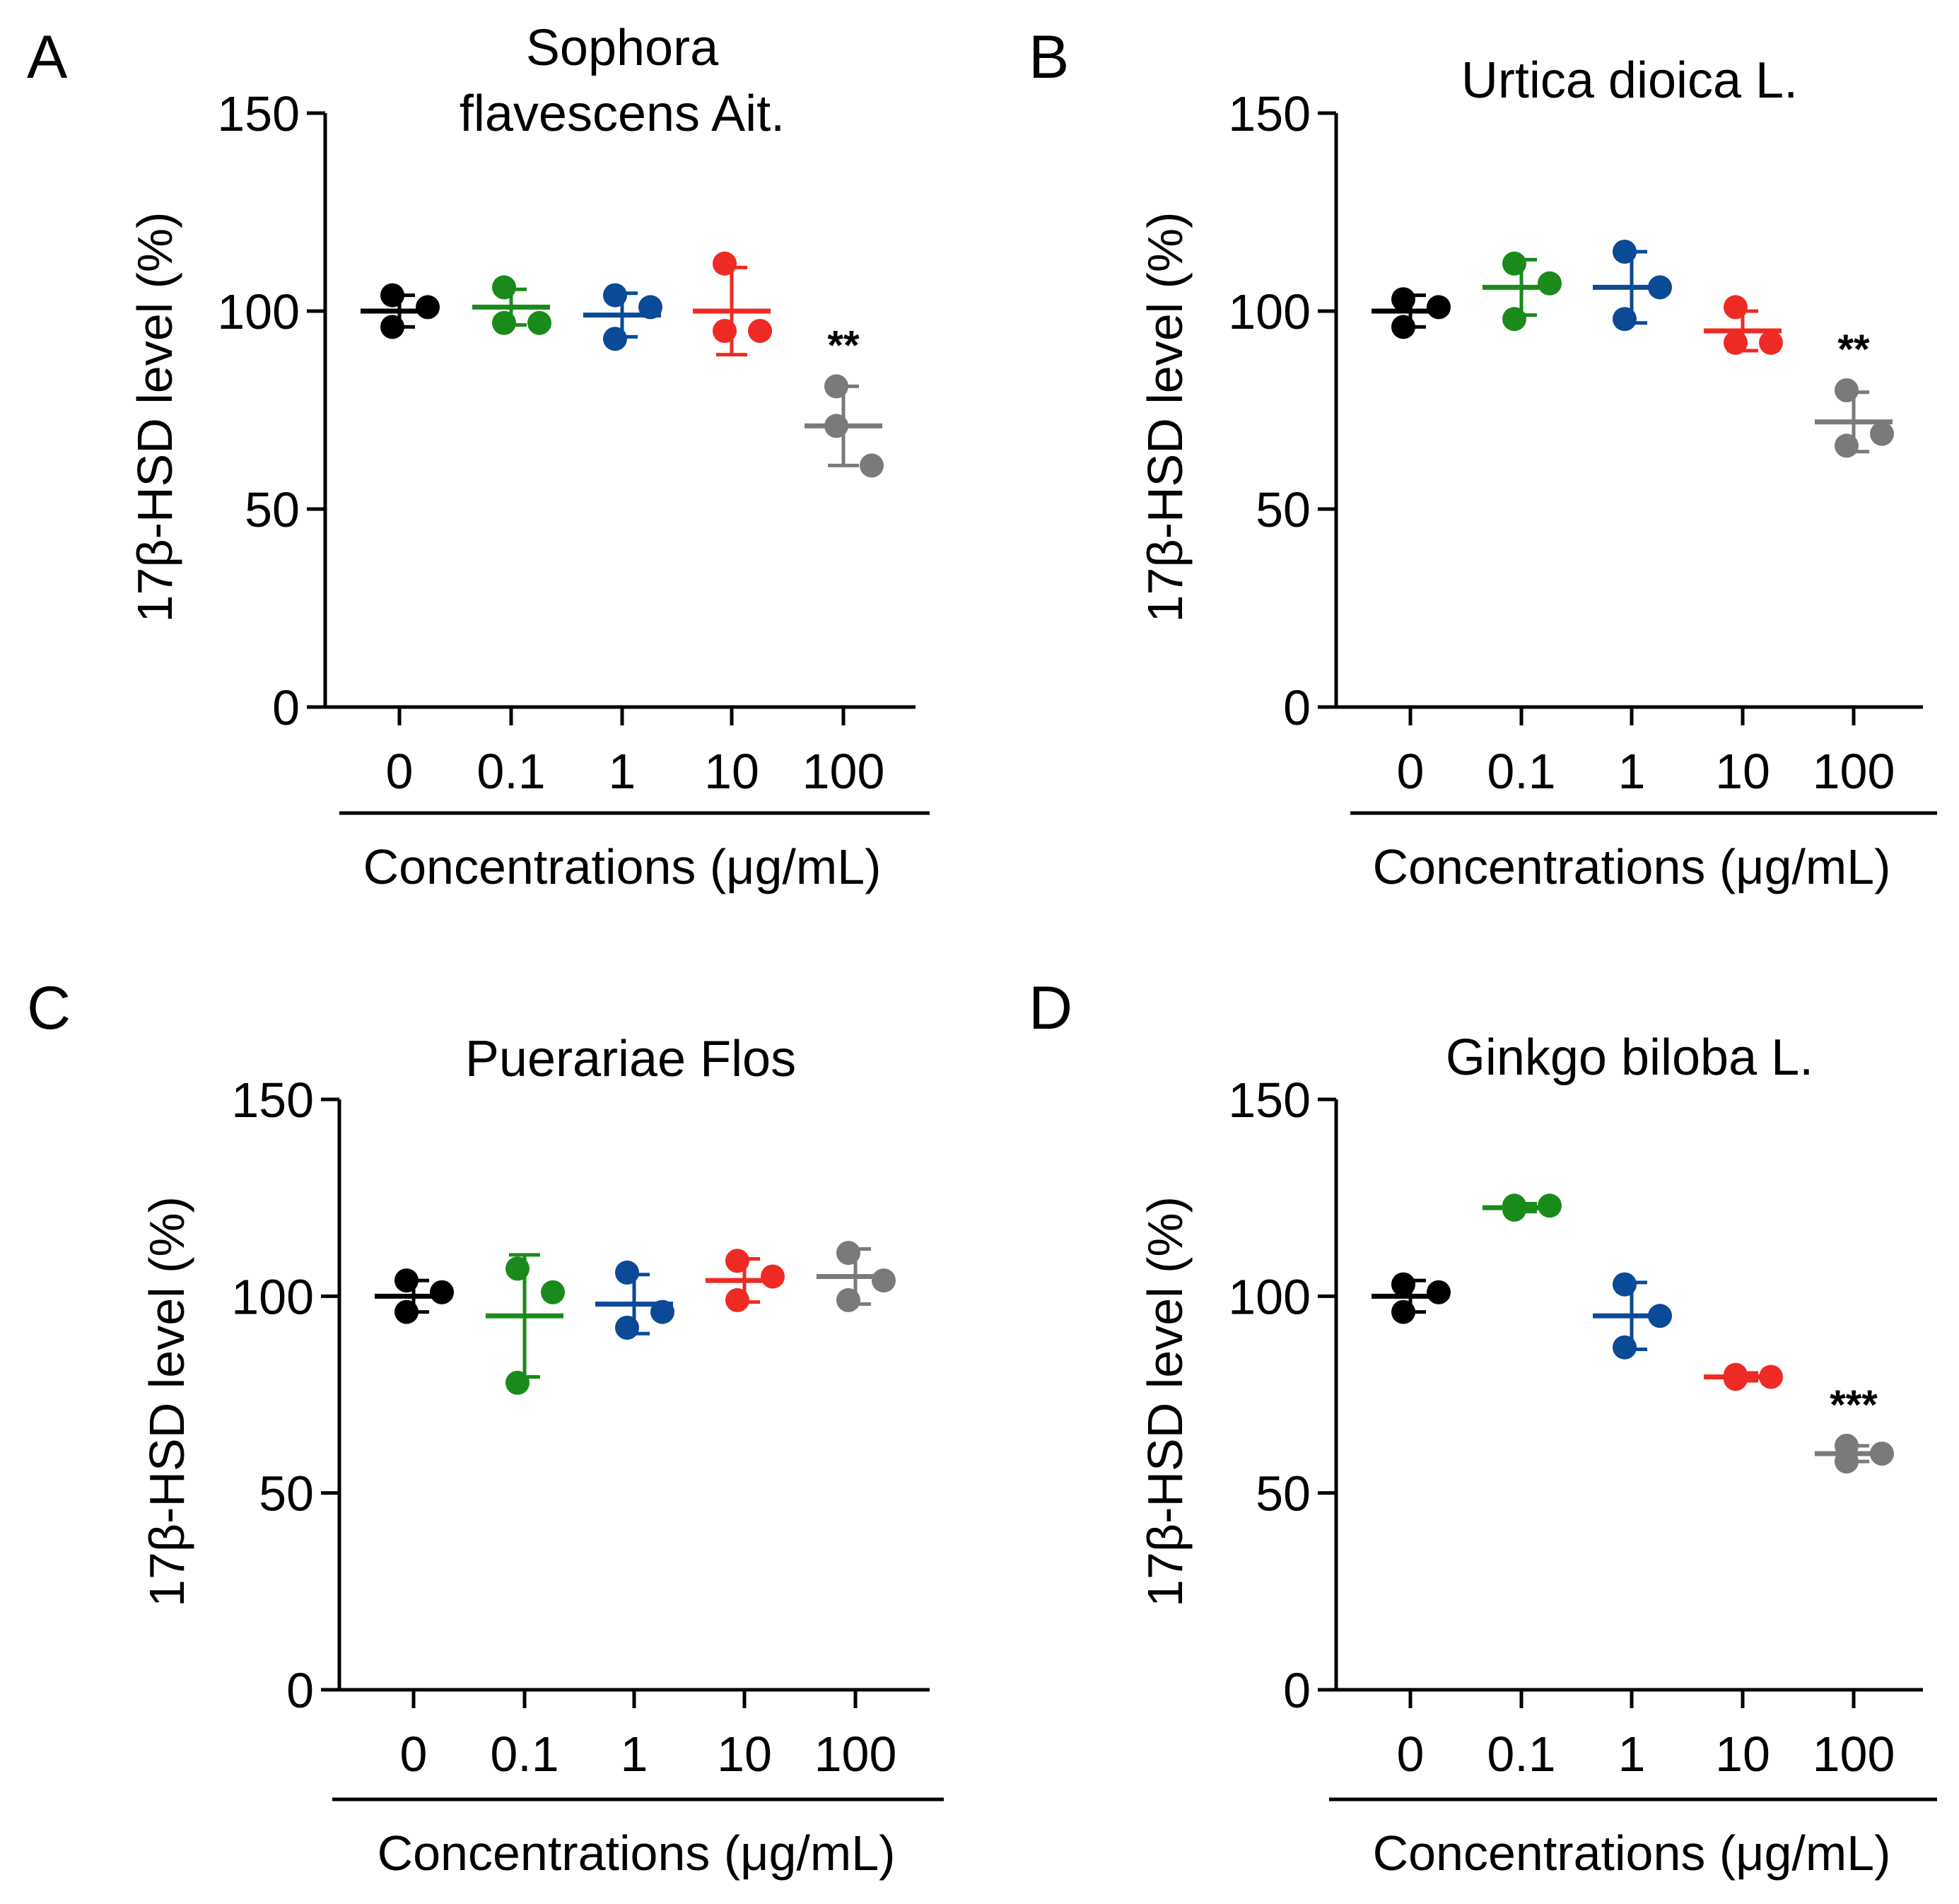  Describe the element at coordinates (1629, 80) in the screenshot. I see `chart-title: Urtica dioica L.` at that location.